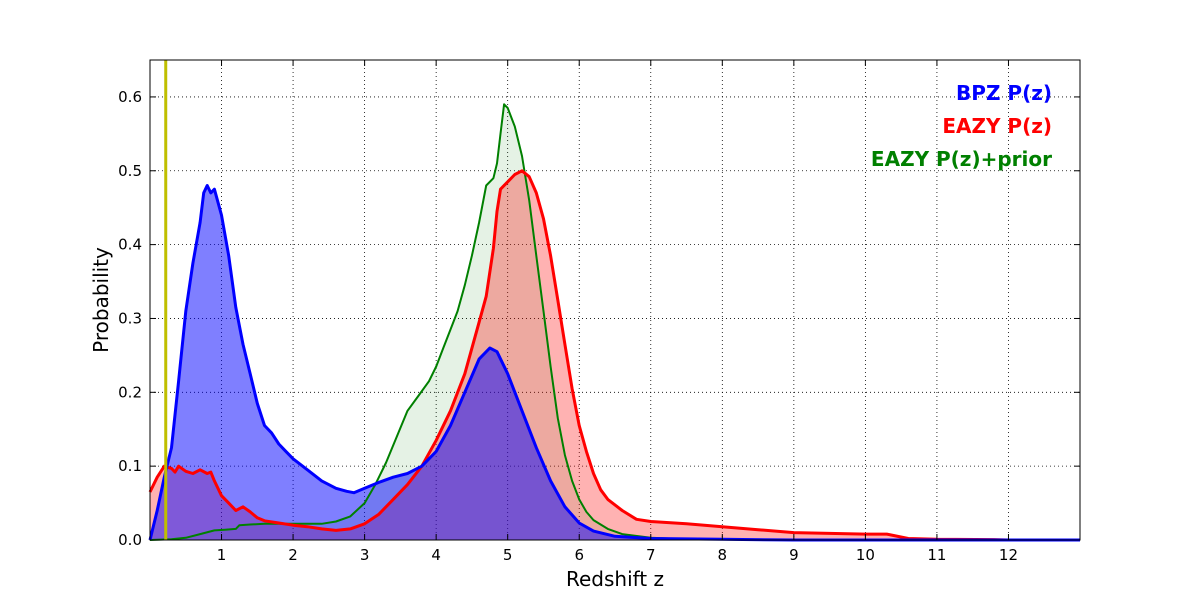 This screenshot has height=600, width=1200. Describe the element at coordinates (293, 555) in the screenshot. I see `x-tick-label: 2` at that location.